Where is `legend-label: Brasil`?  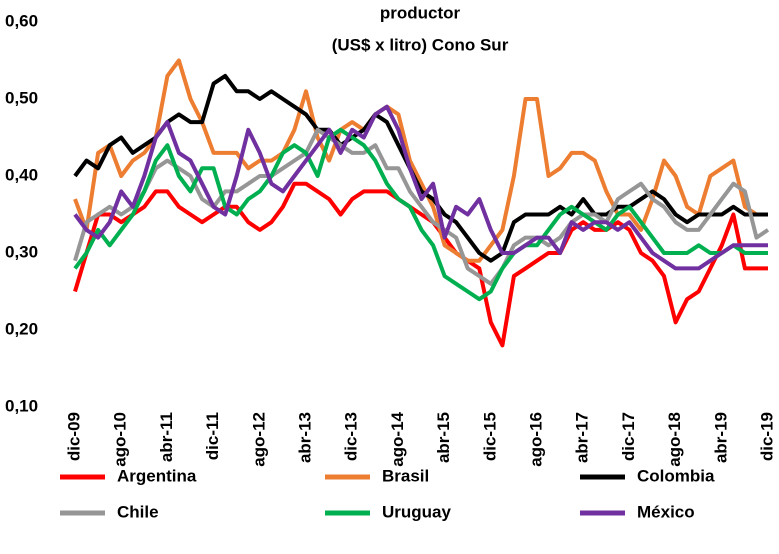 legend-label: Brasil is located at coordinates (405, 475).